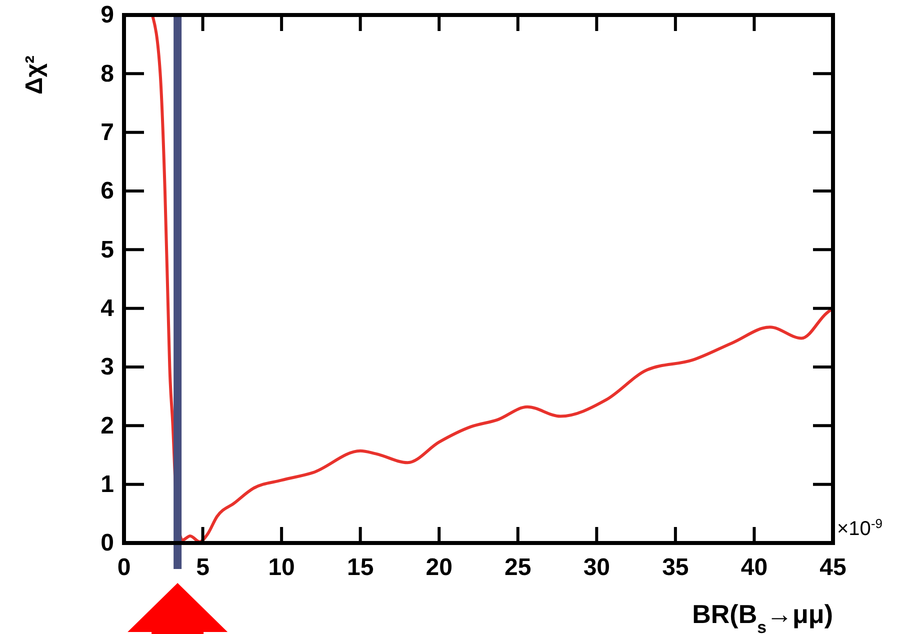 The height and width of the screenshot is (634, 910). I want to click on y-tick-label: 2, so click(107, 426).